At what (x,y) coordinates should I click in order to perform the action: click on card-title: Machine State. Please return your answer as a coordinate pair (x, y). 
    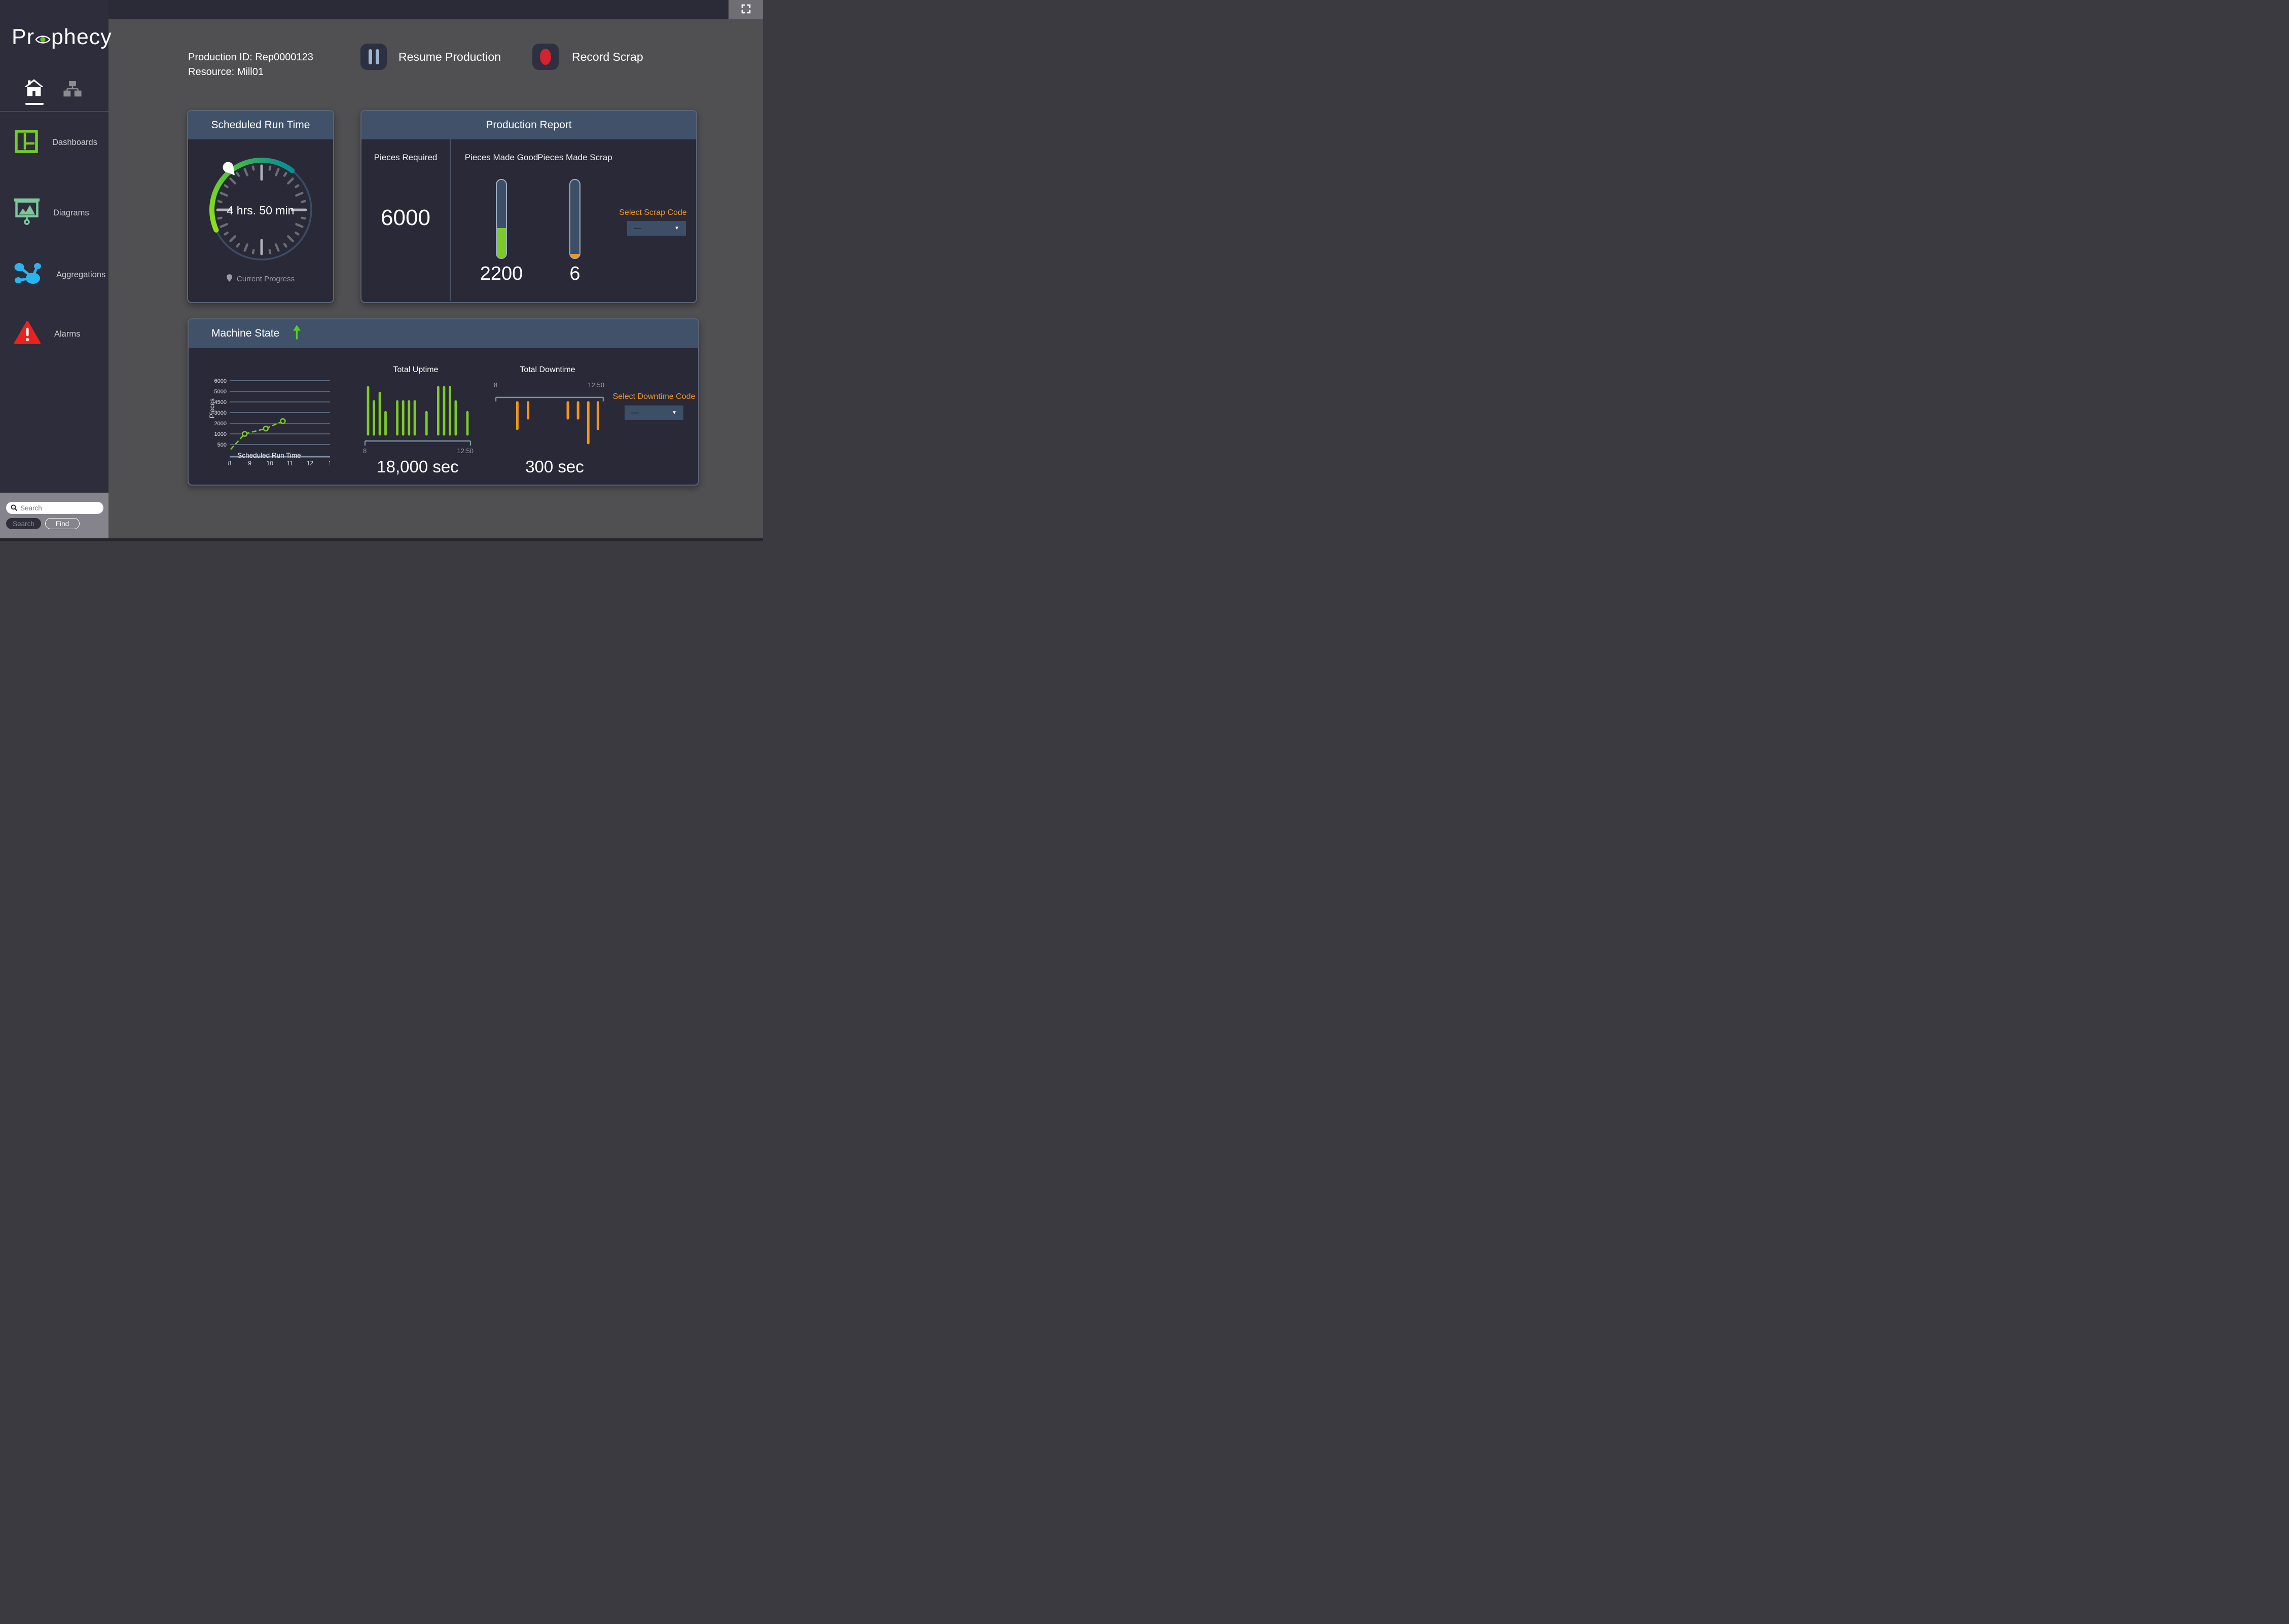
    Looking at the image, I should click on (245, 333).